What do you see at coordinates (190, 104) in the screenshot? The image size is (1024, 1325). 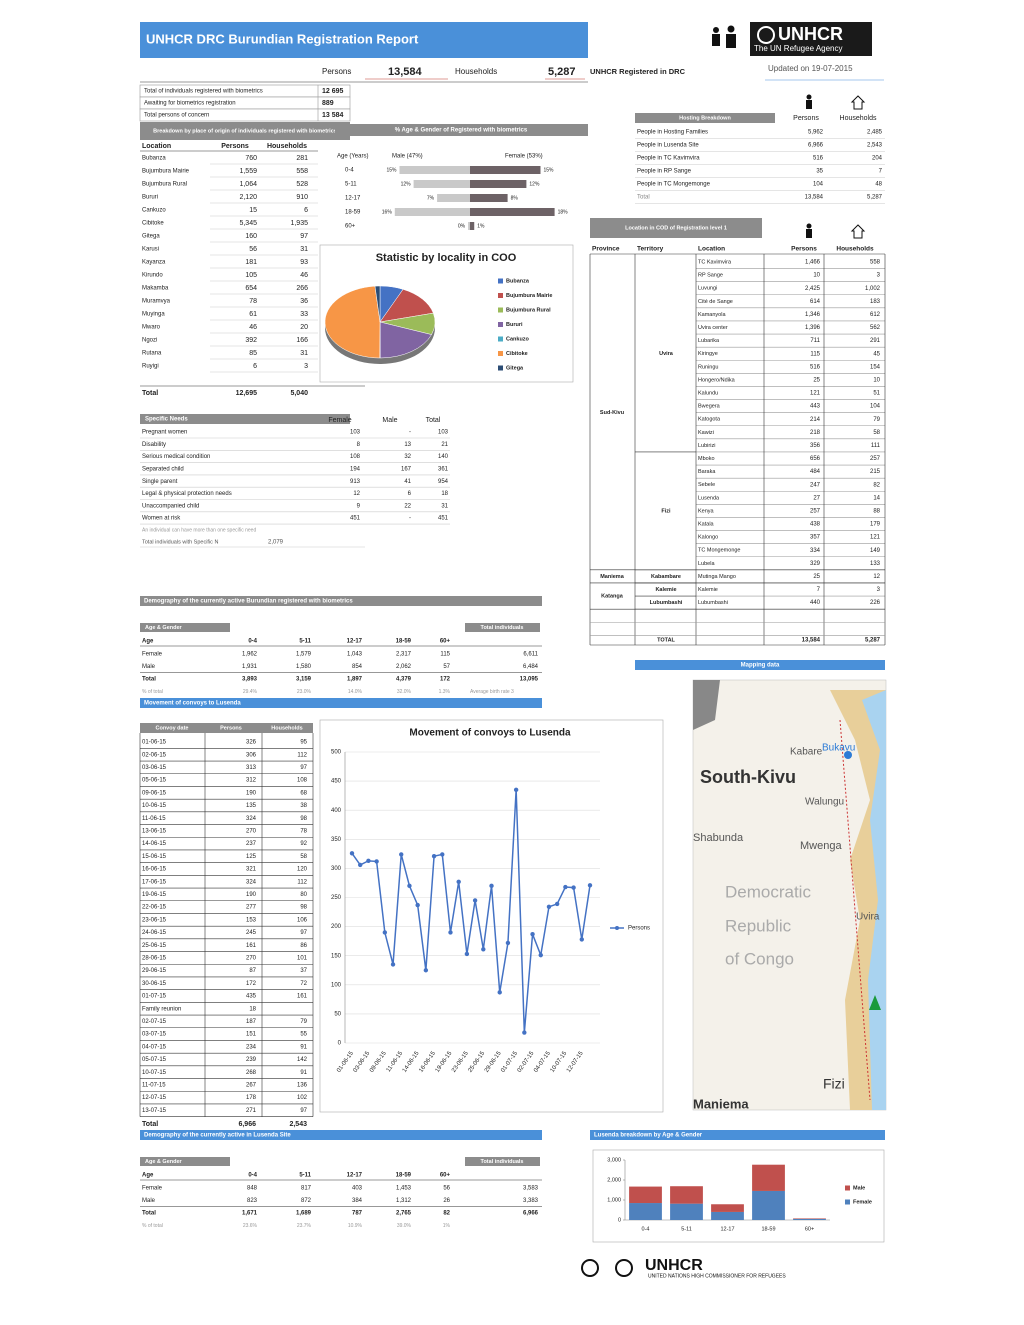 I see `label: Awaiting for biometrics registration` at bounding box center [190, 104].